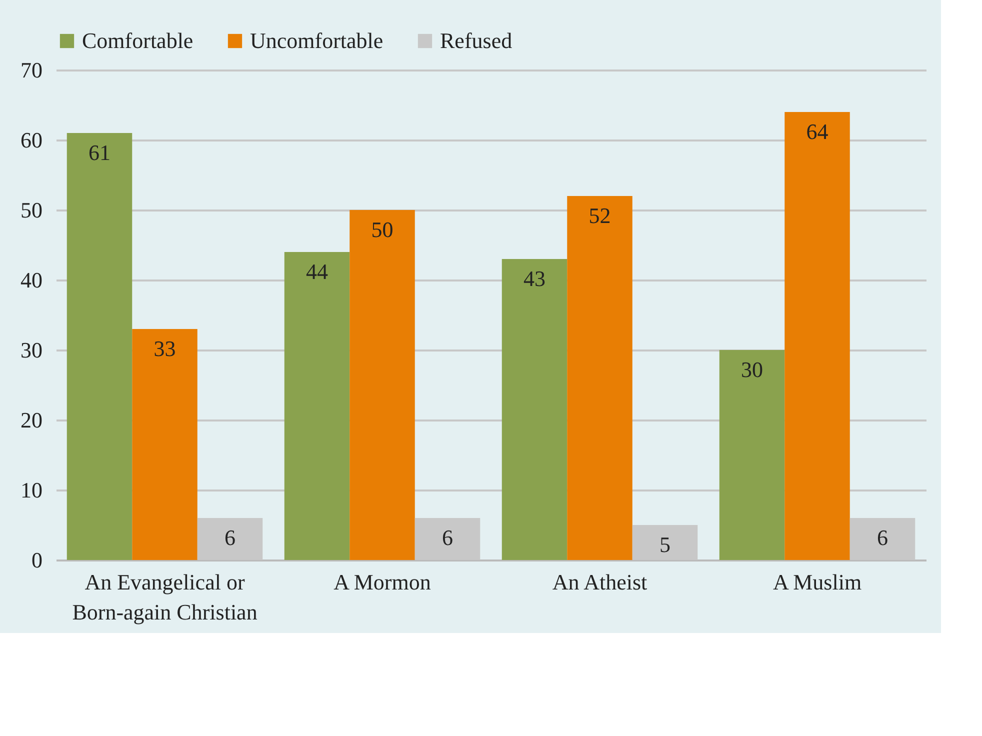 This screenshot has width=982, height=736. I want to click on y-tick-label: 20, so click(31, 420).